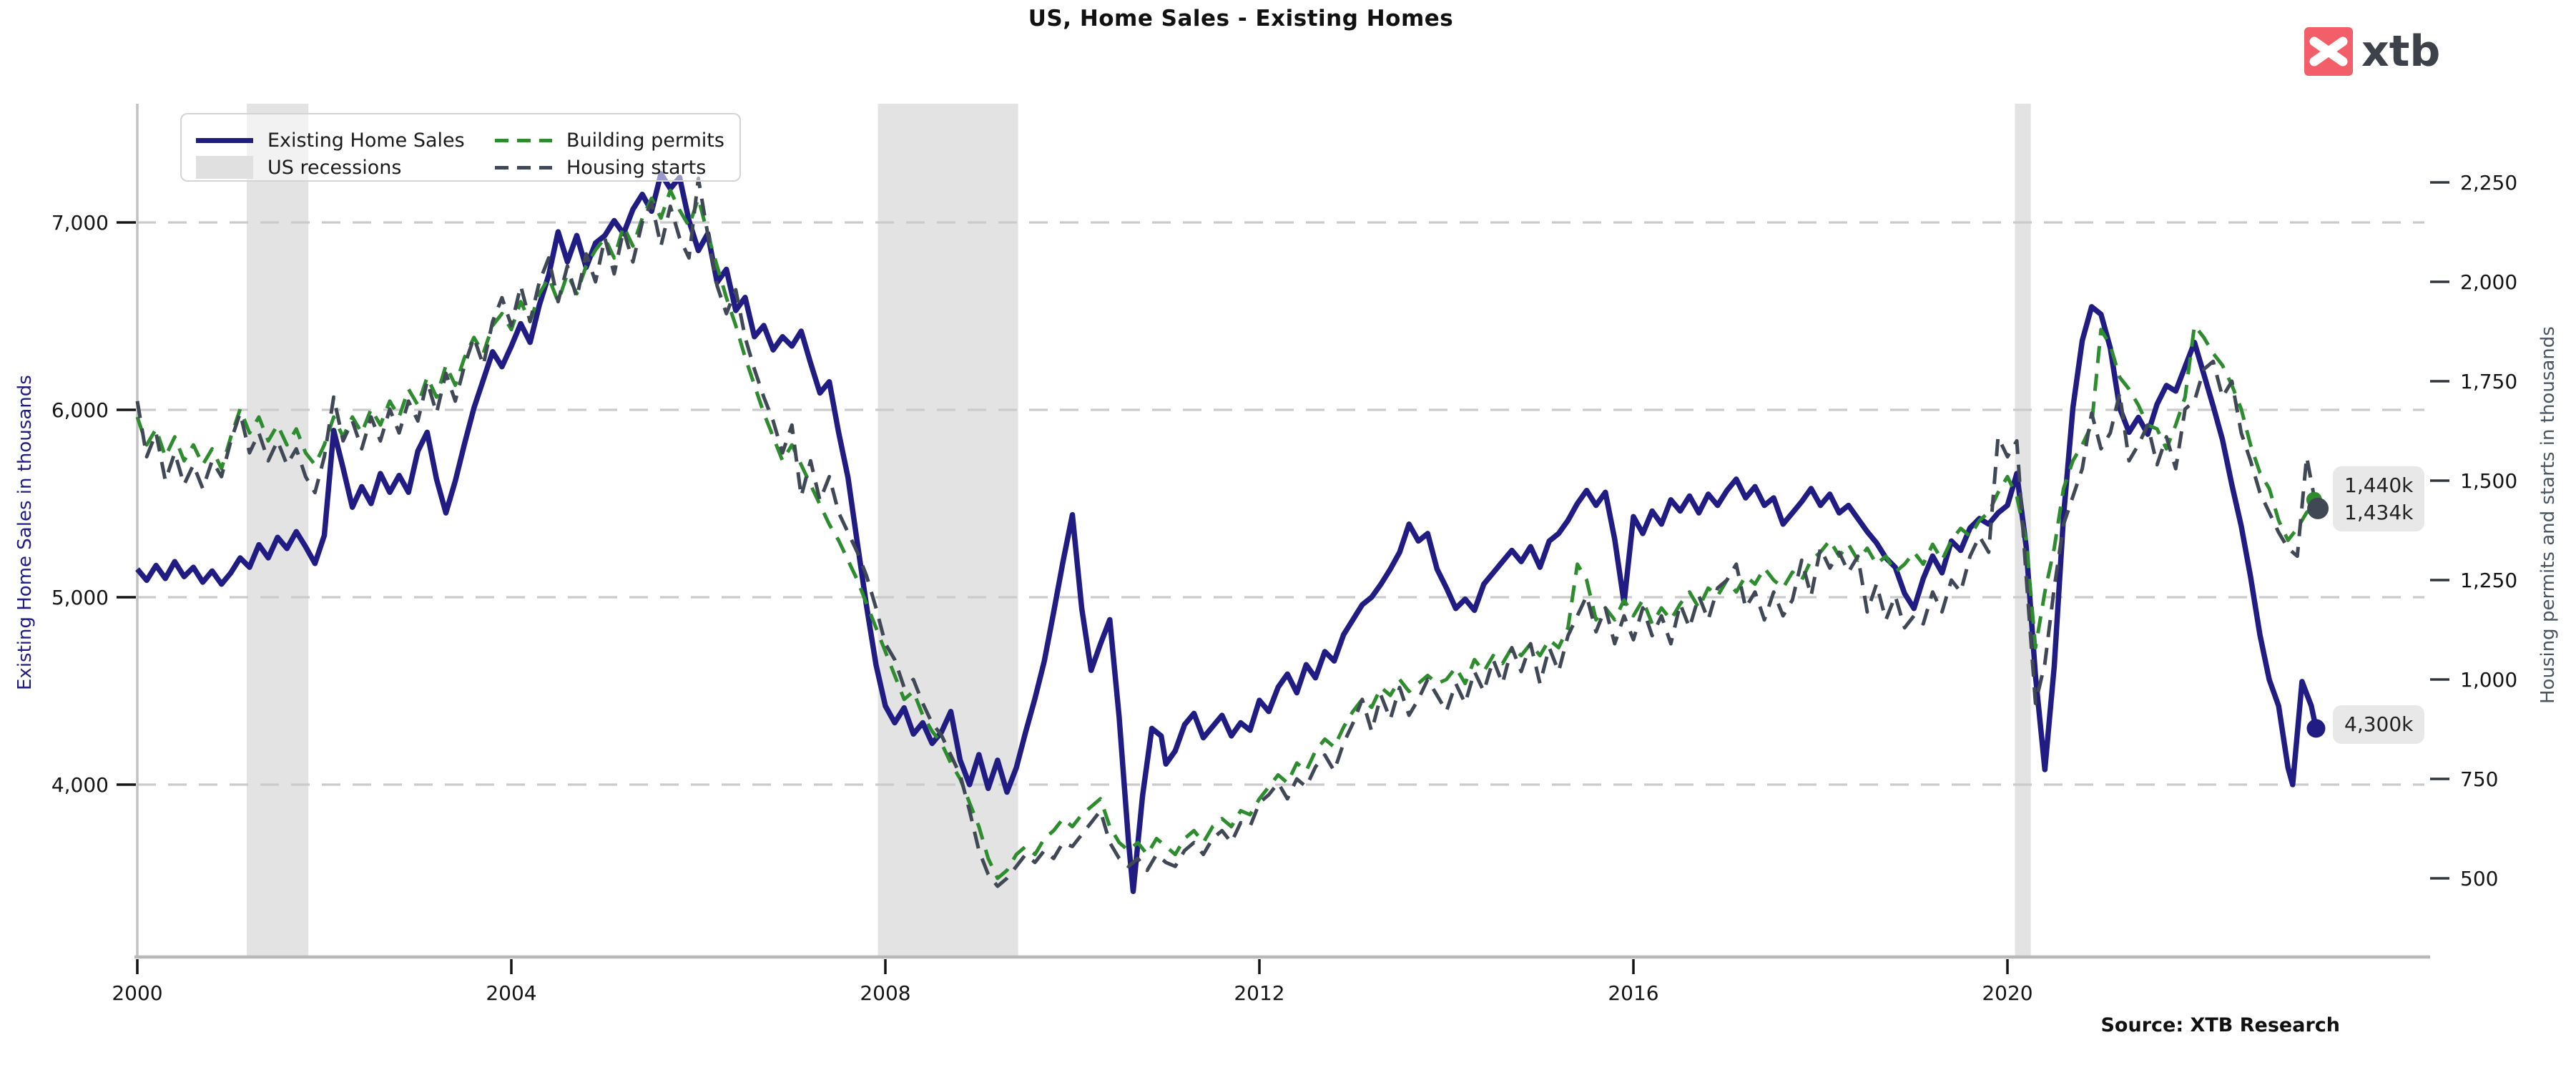 Image resolution: width=2576 pixels, height=1065 pixels. Describe the element at coordinates (2489, 481) in the screenshot. I see `right-axis-tick-label: 1,500` at that location.